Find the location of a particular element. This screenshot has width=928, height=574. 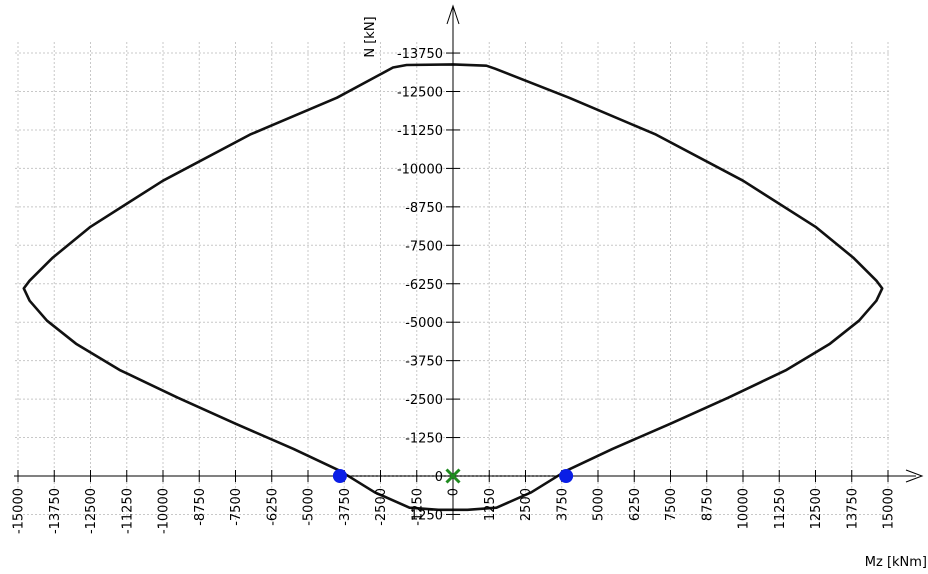

x-tick-label: -8750 is located at coordinates (200, 507).